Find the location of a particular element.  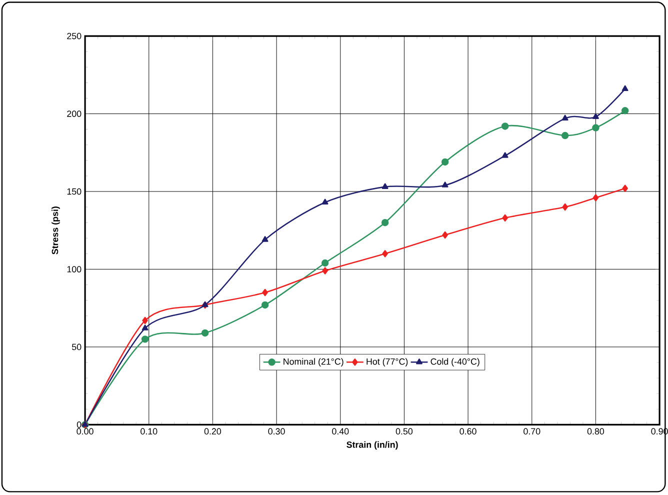

x-tick-label: 0.20 is located at coordinates (213, 431).